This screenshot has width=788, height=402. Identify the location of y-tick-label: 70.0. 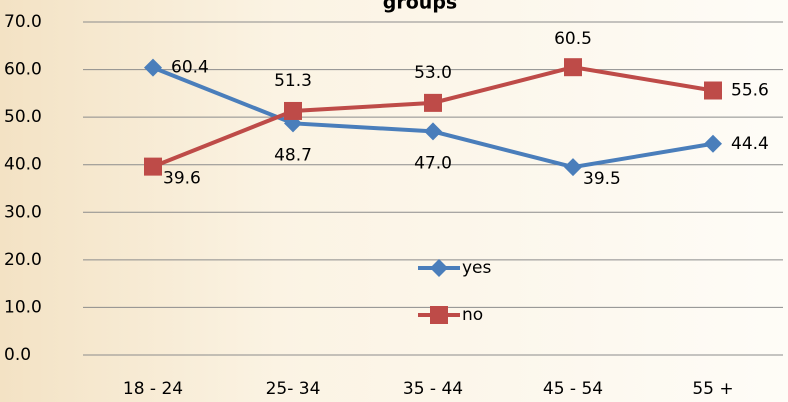
(23, 22).